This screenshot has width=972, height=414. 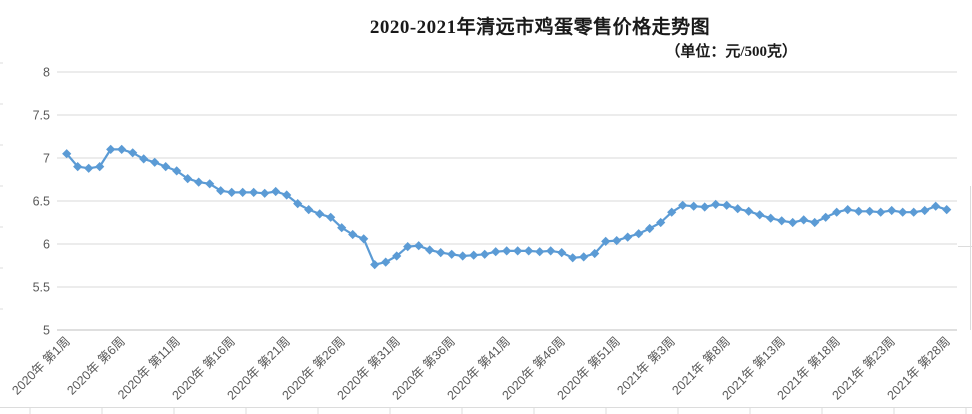 I want to click on y-tick-label: 7, so click(x=46, y=159).